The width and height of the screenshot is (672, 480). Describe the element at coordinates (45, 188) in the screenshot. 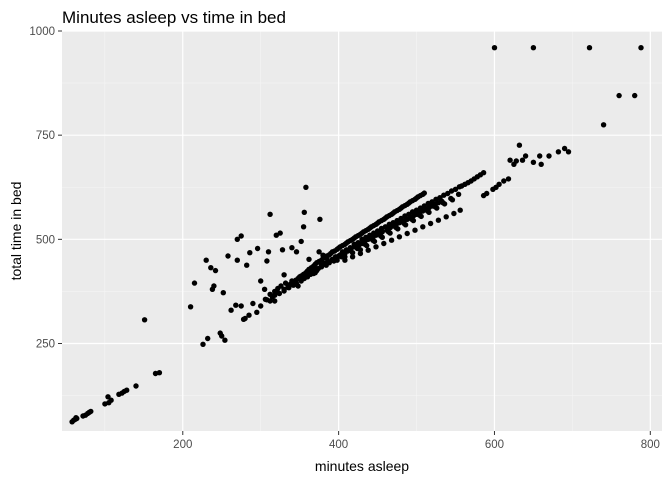

I see `y-axis-ticks: 250 500 750 1000` at that location.